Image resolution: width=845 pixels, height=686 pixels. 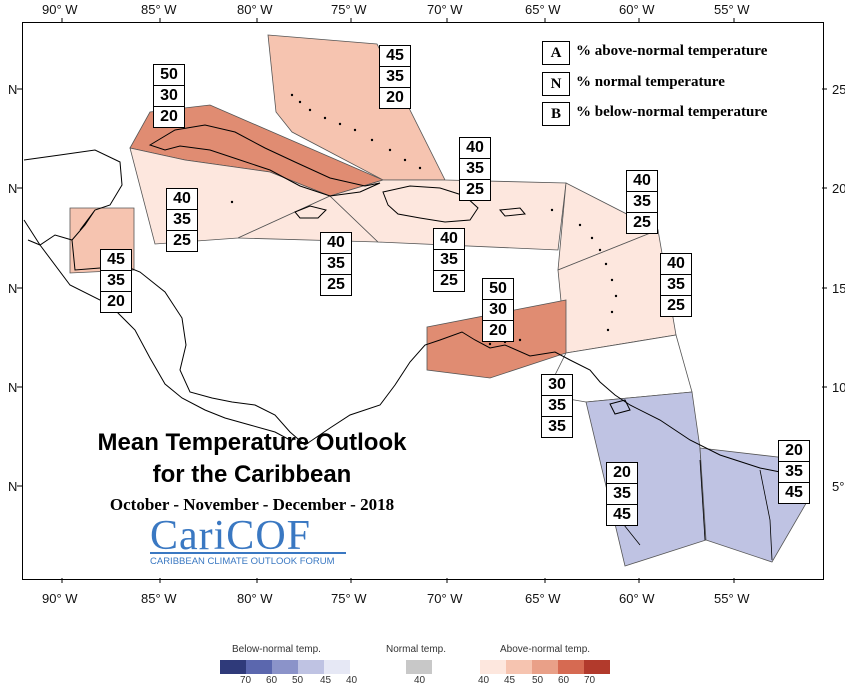 I want to click on coast-trinidad, so click(x=620, y=407).